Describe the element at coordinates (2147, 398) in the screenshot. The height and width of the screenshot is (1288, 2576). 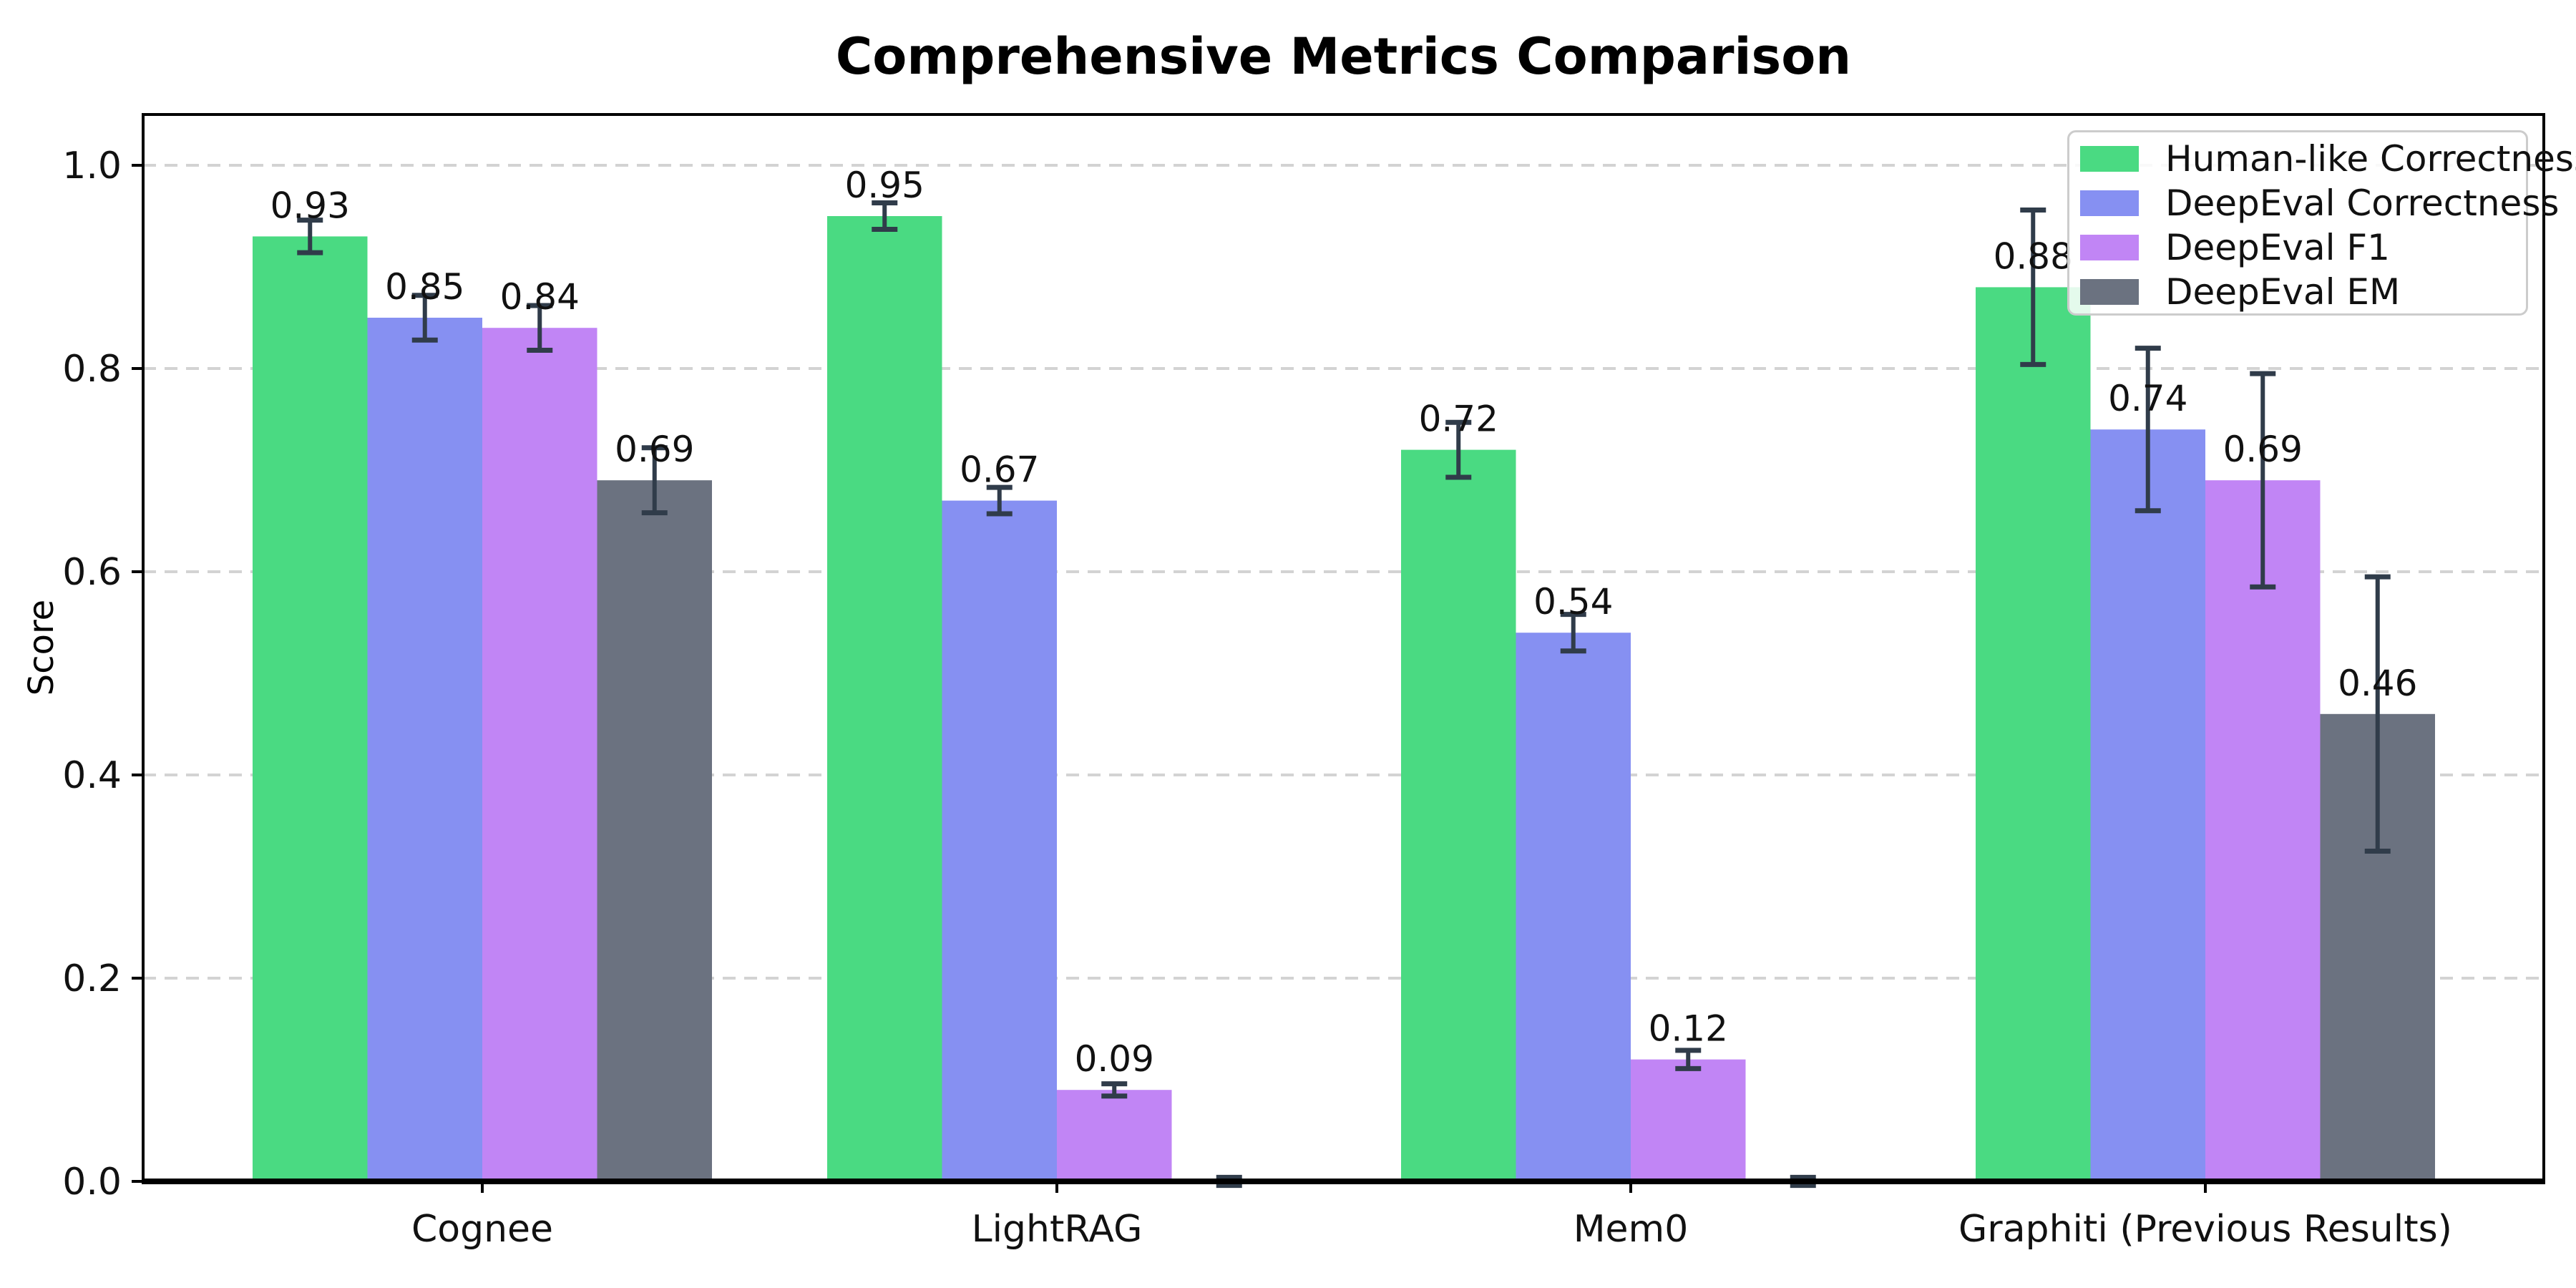
I see `bar-value-label: 0.74` at that location.